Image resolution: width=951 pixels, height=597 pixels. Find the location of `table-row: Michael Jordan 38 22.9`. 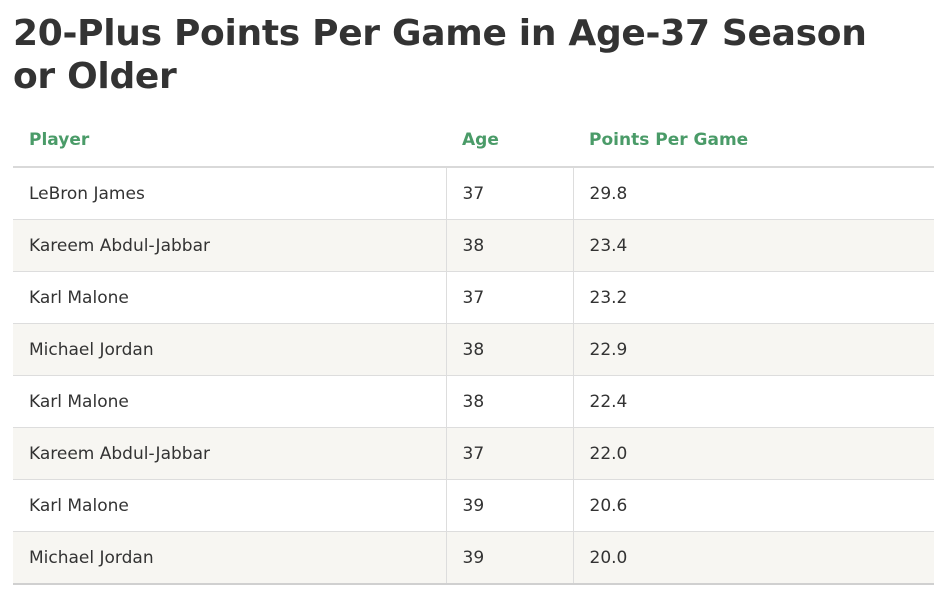

table-row: Michael Jordan 38 22.9 is located at coordinates (473, 349).